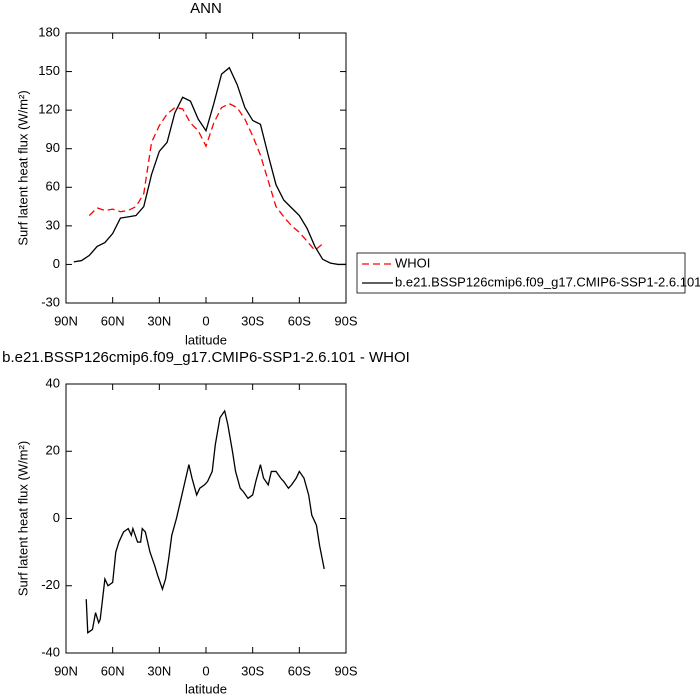 The image size is (700, 700). Describe the element at coordinates (49, 109) in the screenshot. I see `y-tick-label: 120` at that location.